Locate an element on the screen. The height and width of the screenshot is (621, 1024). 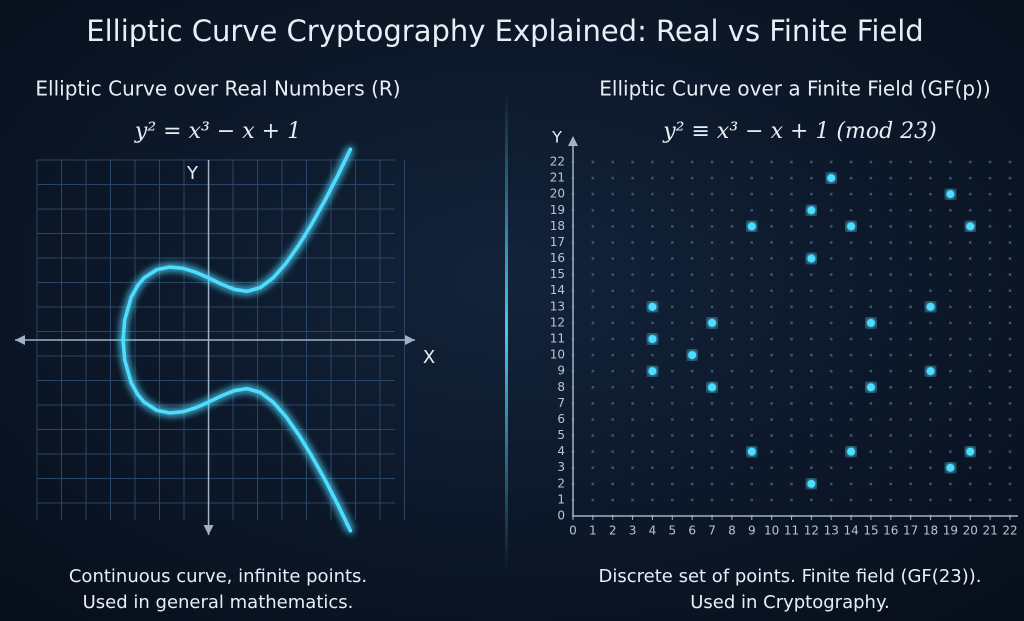
y-tick-label: 9 is located at coordinates (561, 371).